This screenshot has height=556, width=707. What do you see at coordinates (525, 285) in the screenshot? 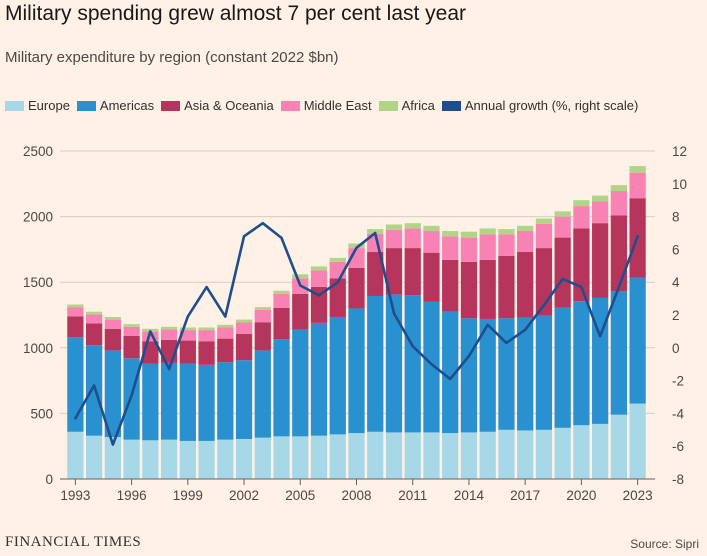
I see `bar-asia-oceania-2017` at bounding box center [525, 285].